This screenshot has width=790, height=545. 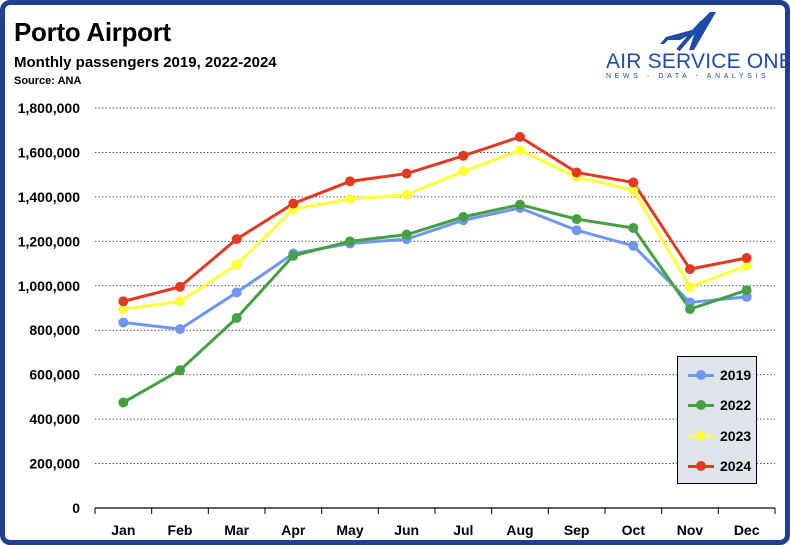 What do you see at coordinates (463, 530) in the screenshot?
I see `x-tick-label: Jul` at bounding box center [463, 530].